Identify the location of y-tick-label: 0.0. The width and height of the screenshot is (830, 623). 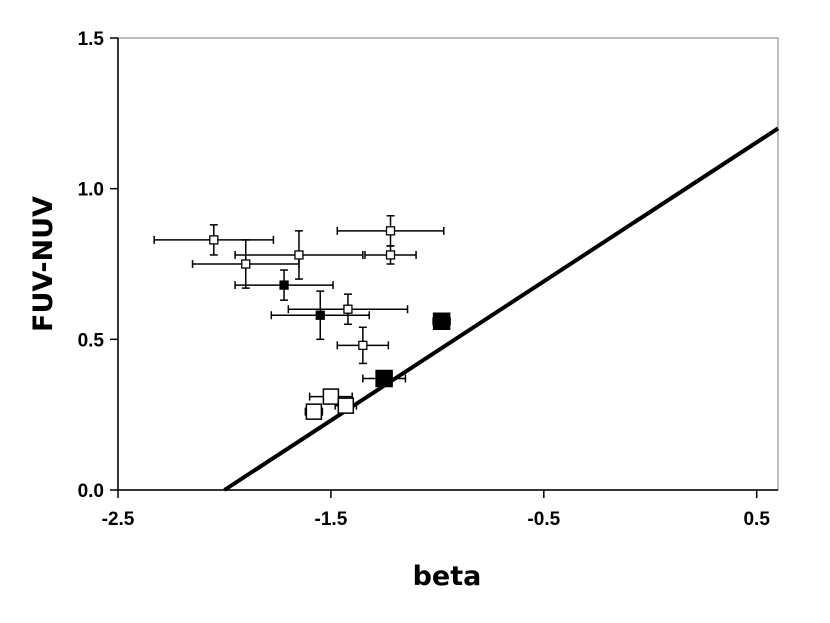
(91, 491).